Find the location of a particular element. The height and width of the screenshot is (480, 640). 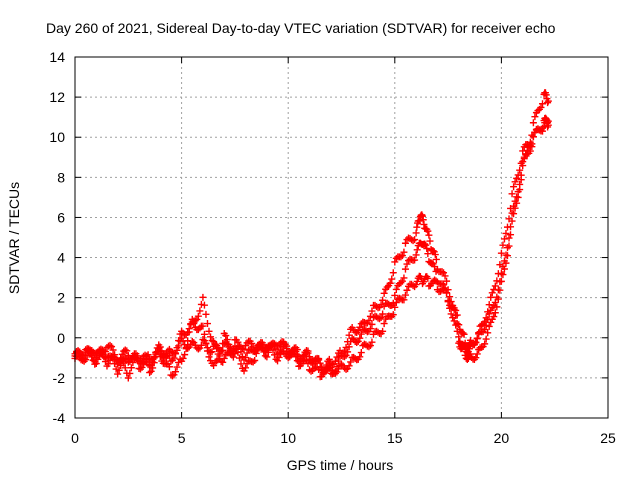

y-tick-label: 8 is located at coordinates (61, 177).